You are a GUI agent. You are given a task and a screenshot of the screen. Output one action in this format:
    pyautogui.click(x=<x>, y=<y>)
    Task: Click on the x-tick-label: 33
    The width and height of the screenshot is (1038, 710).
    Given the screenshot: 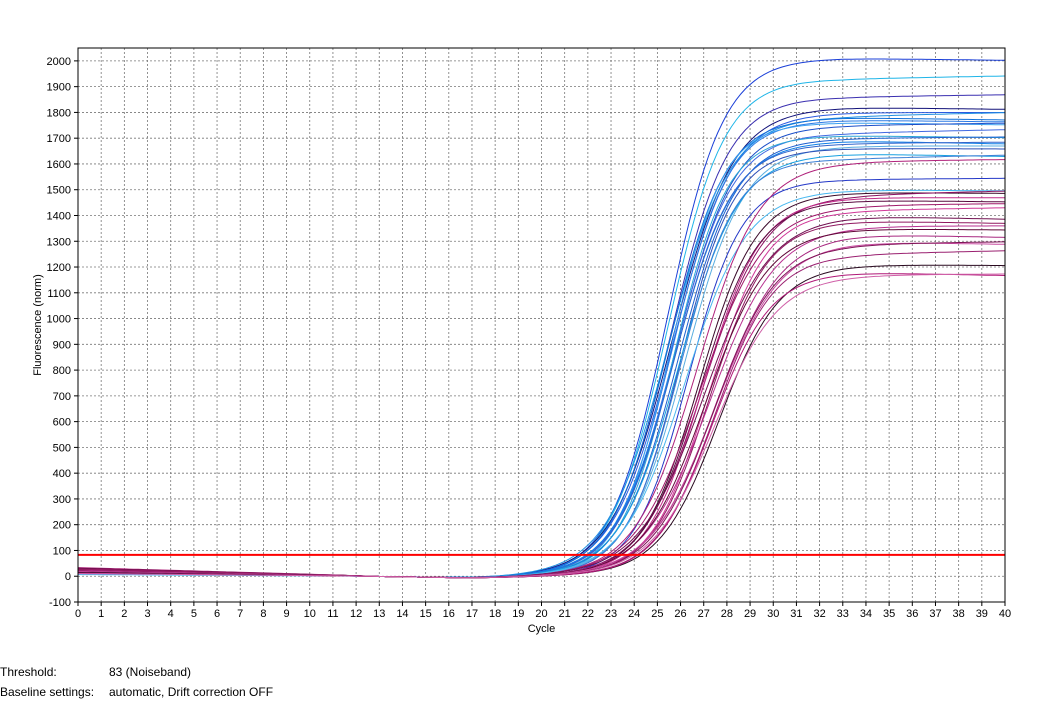 What is the action you would take?
    pyautogui.click(x=843, y=614)
    